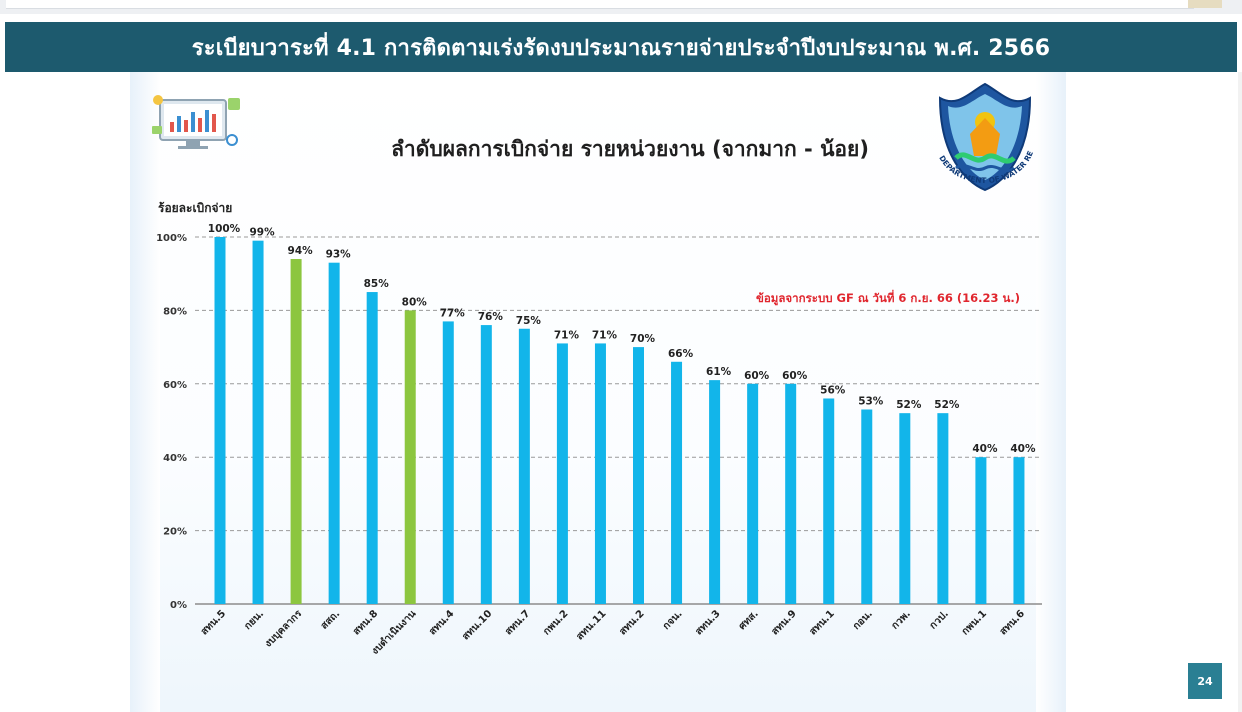  What do you see at coordinates (224, 229) in the screenshot?
I see `bar-value-label: 100%` at bounding box center [224, 229].